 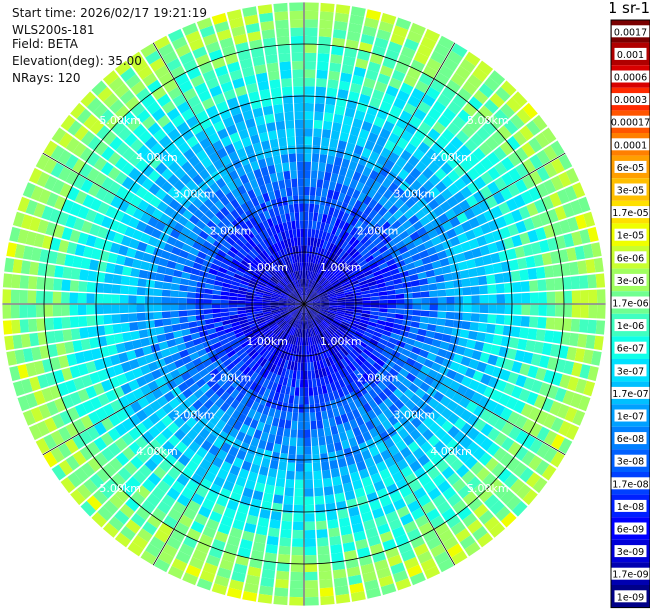 What do you see at coordinates (630, 349) in the screenshot?
I see `colorbar-tick-label: 6e-07` at bounding box center [630, 349].